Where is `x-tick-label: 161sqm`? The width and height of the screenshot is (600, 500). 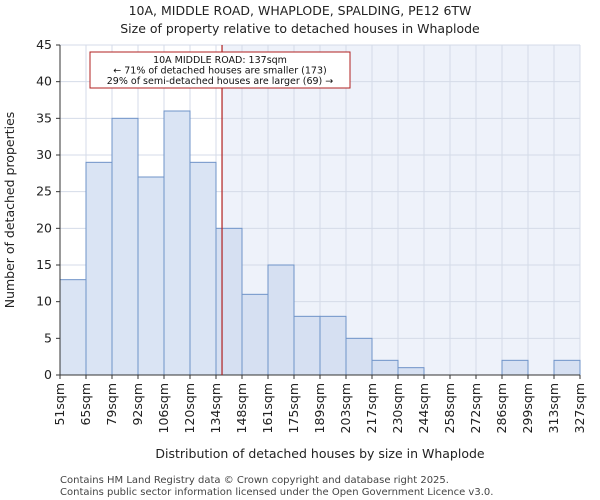 x-tick-label: 161sqm is located at coordinates (267, 408).